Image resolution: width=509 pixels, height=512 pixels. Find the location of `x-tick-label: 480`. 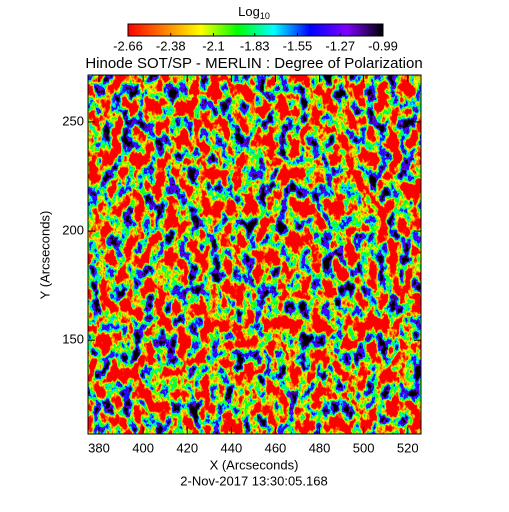

x-tick-label: 480 is located at coordinates (320, 447).